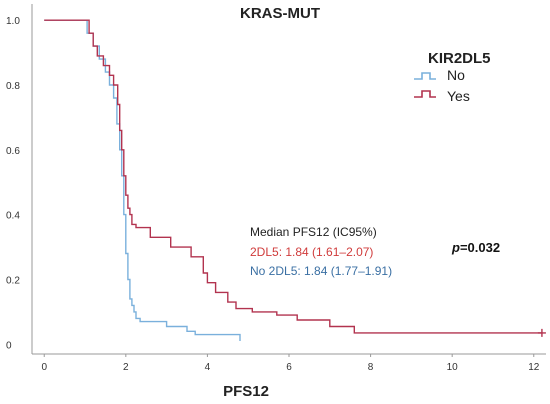 The width and height of the screenshot is (550, 404). Describe the element at coordinates (13, 151) in the screenshot. I see `y-tick-label-0.6: 0.6` at that location.